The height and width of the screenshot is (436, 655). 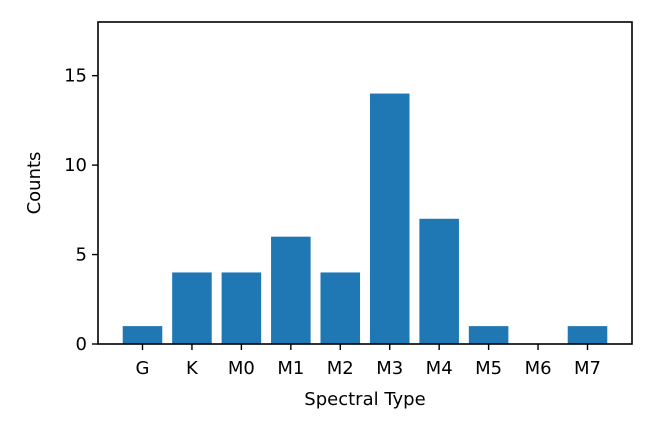 I want to click on bar-k, so click(x=192, y=308).